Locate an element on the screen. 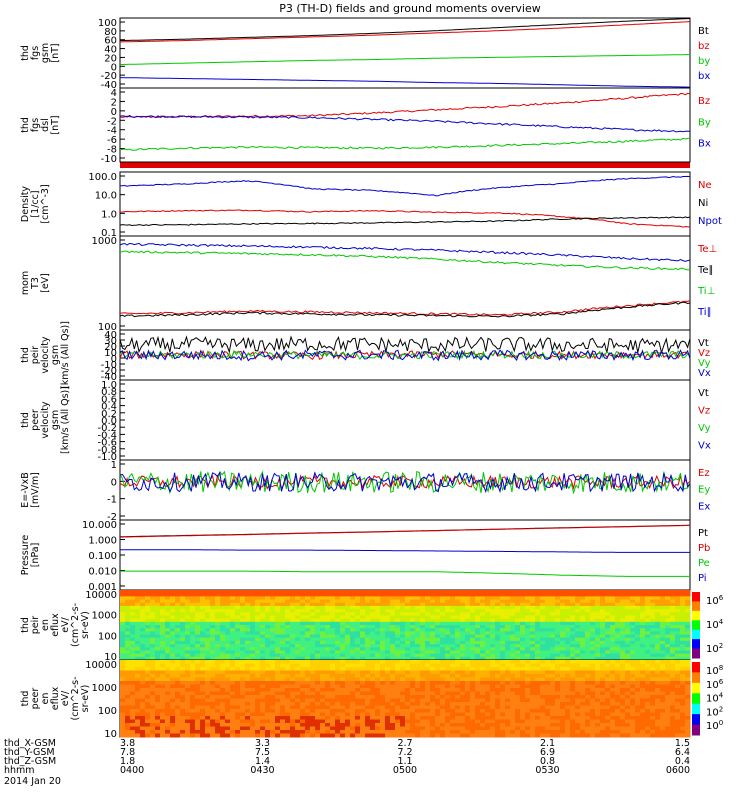 This screenshot has width=750, height=800. colorbar-segment is located at coordinates (696, 625).